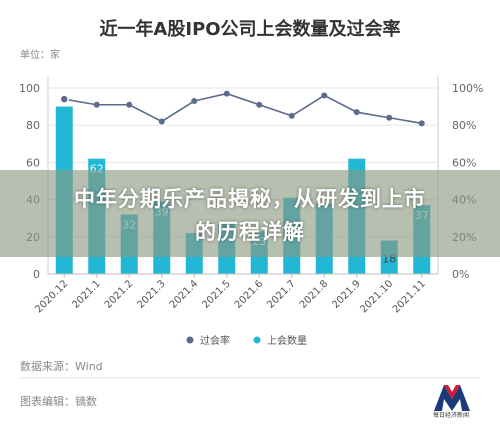  What do you see at coordinates (281, 294) in the screenshot?
I see `x-tick-label: 2021.7` at bounding box center [281, 294].